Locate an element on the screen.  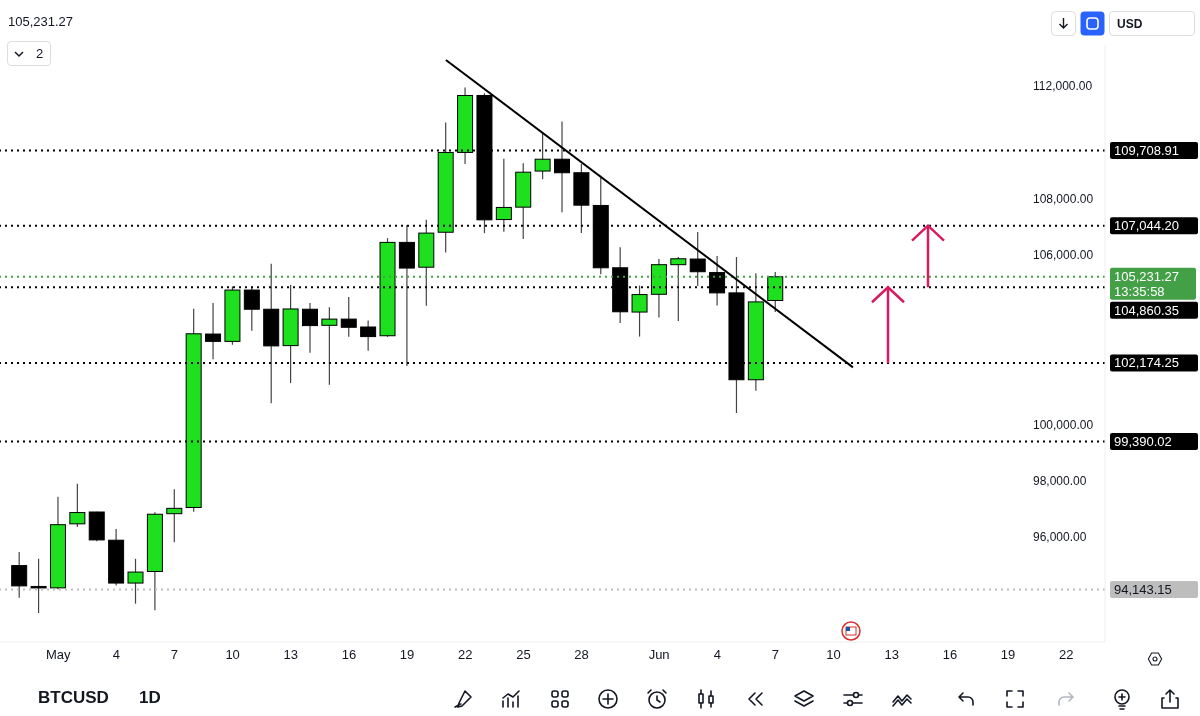
y-tick-label: 106,000.00 is located at coordinates (1063, 255).